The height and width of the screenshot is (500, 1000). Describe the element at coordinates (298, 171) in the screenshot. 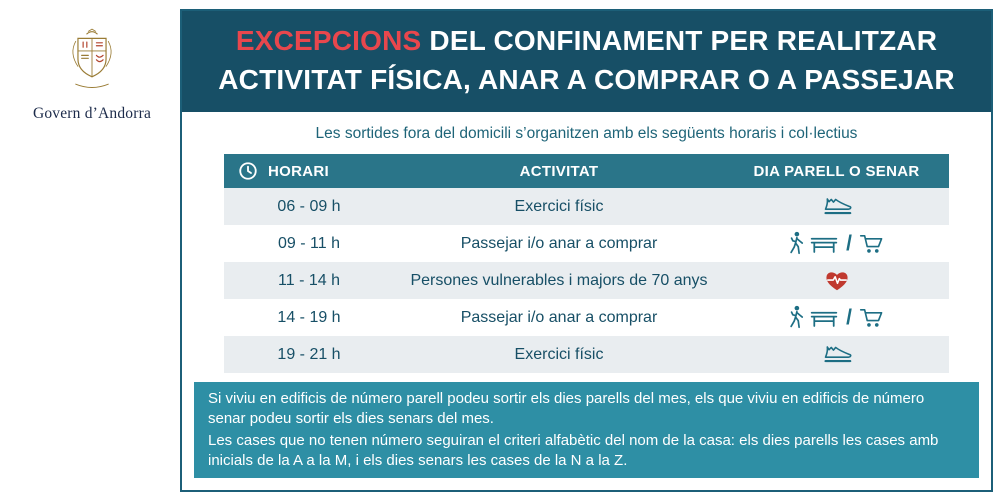

I see `header-label-horari: HORARI` at that location.